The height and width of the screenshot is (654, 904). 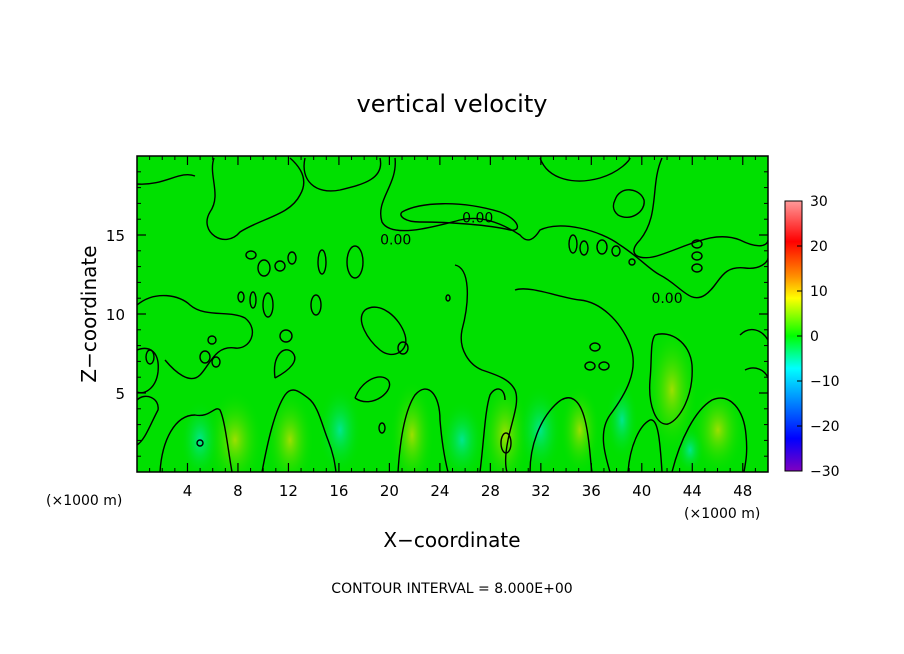 What do you see at coordinates (742, 491) in the screenshot?
I see `x-tick-label: 48` at bounding box center [742, 491].